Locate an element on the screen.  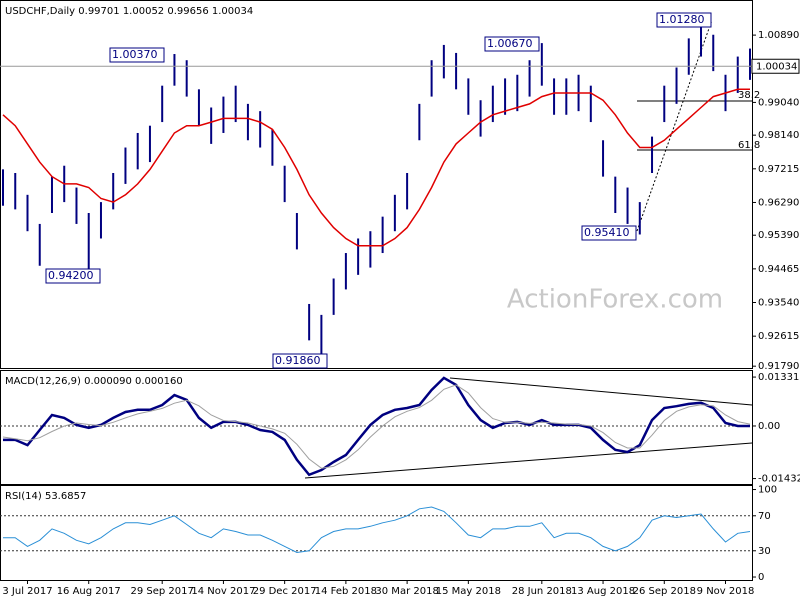
annotation: 0.91860 is located at coordinates (298, 360).